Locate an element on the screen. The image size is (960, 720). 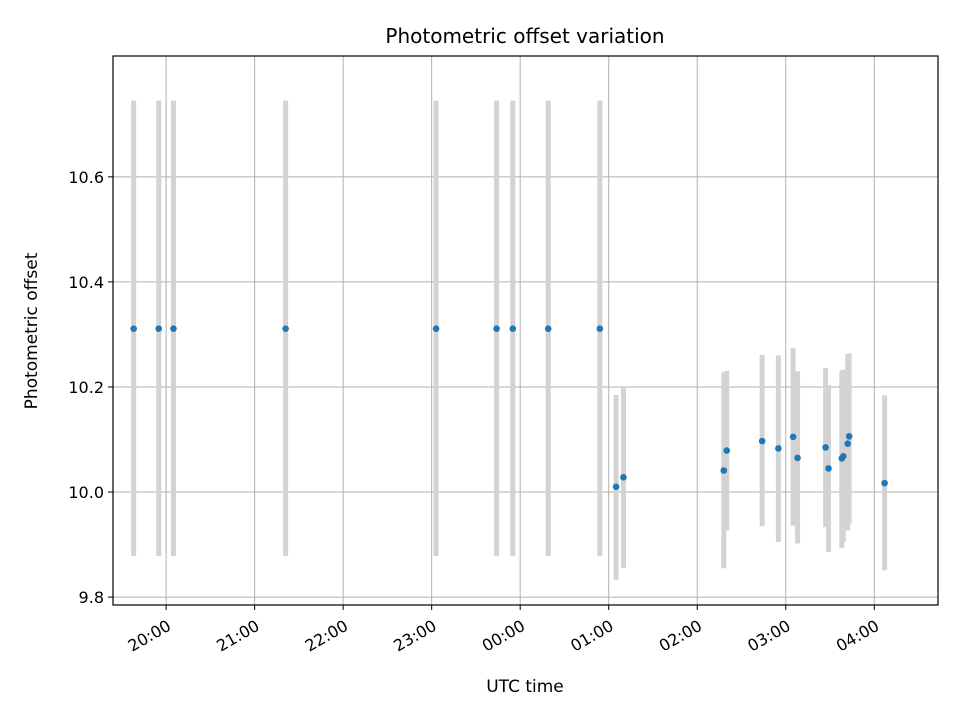
y-tick-label: 10.4 is located at coordinates (86, 282).